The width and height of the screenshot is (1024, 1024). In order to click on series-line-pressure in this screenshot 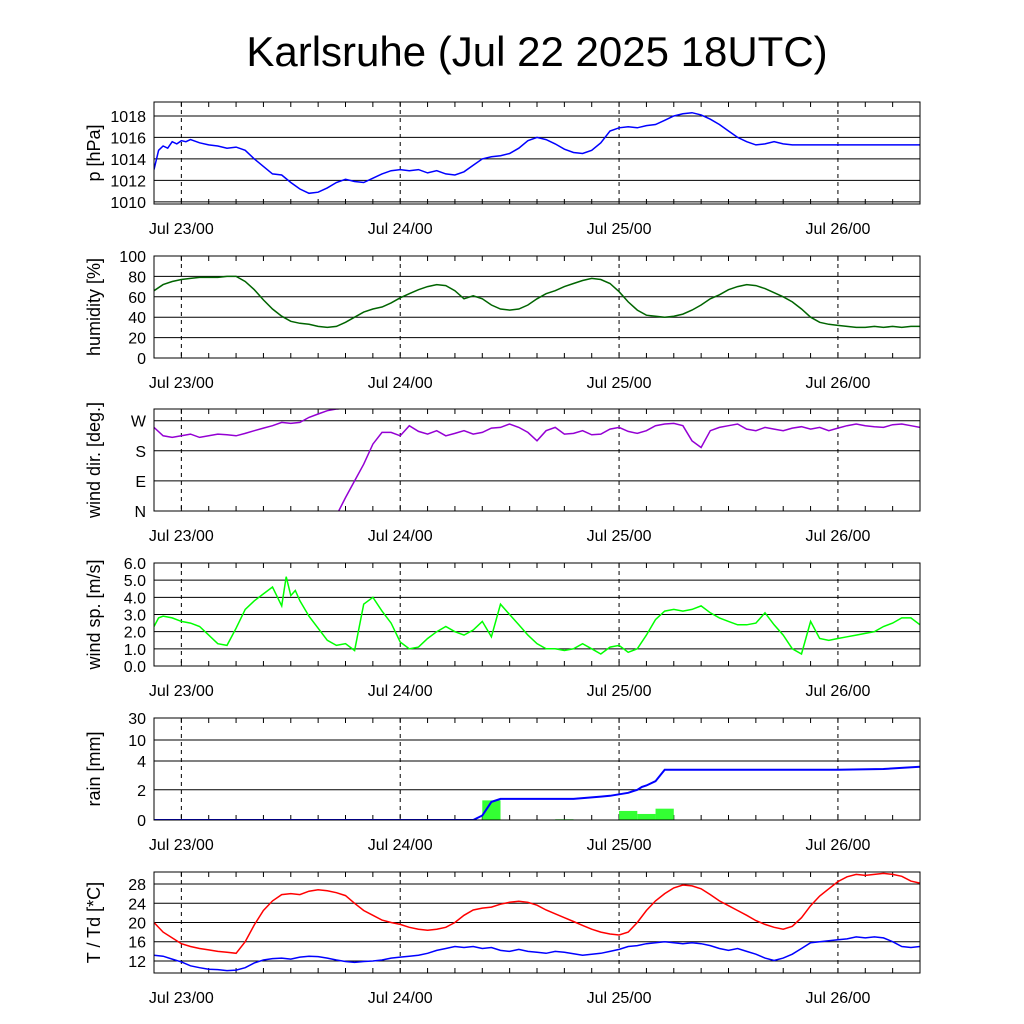, I will do `click(537, 153)`.